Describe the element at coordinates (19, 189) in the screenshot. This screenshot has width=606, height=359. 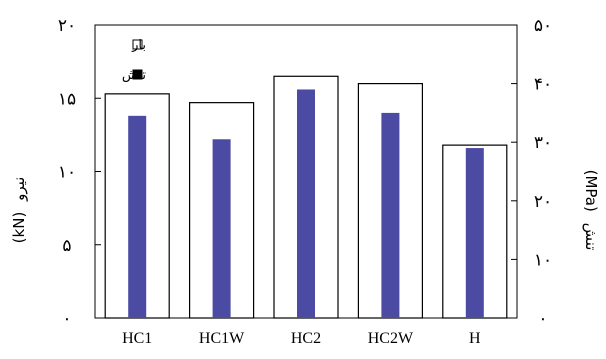
I see `left-axis-word: نیرو` at that location.